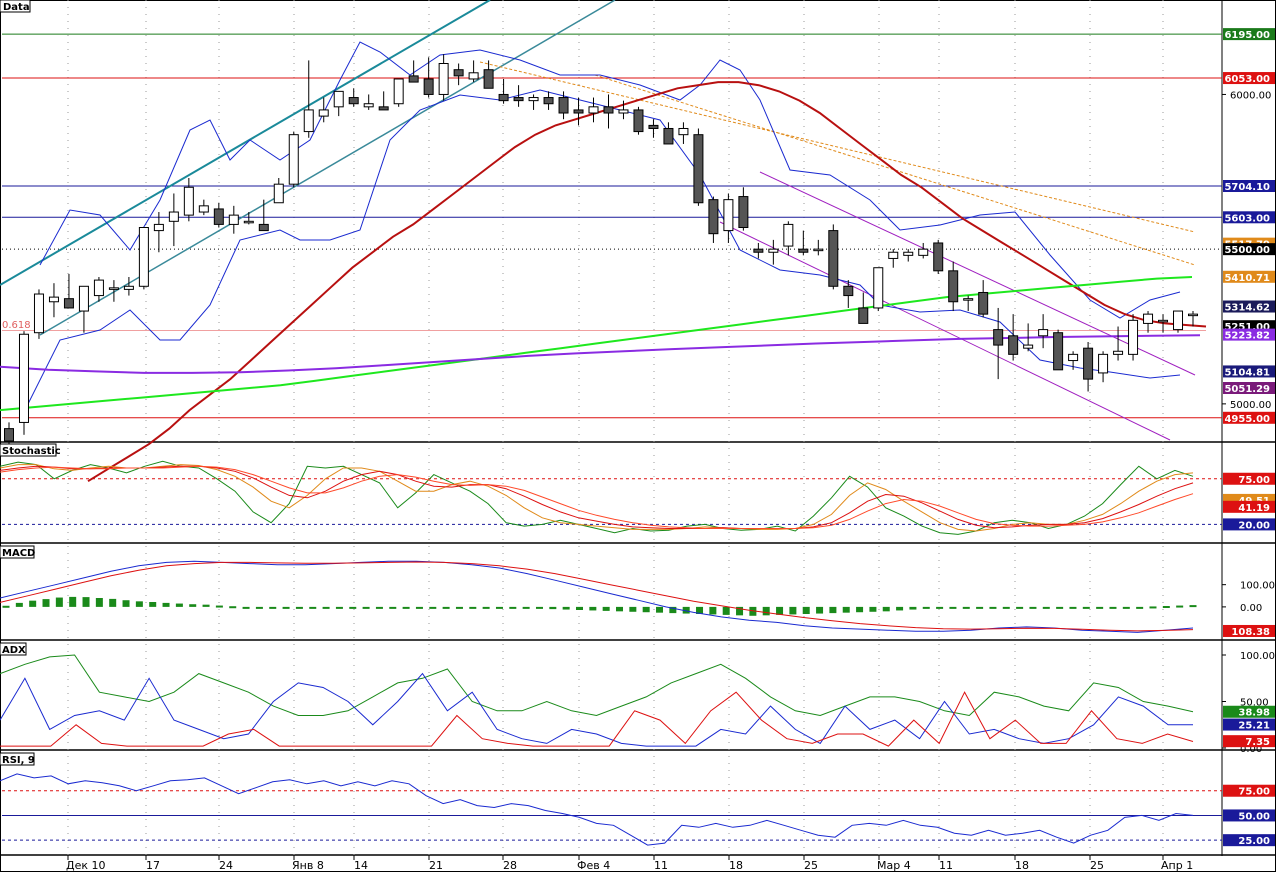 This screenshot has width=1276, height=872. Describe the element at coordinates (13, 649) in the screenshot. I see `panel-title-adx: ADX` at that location.